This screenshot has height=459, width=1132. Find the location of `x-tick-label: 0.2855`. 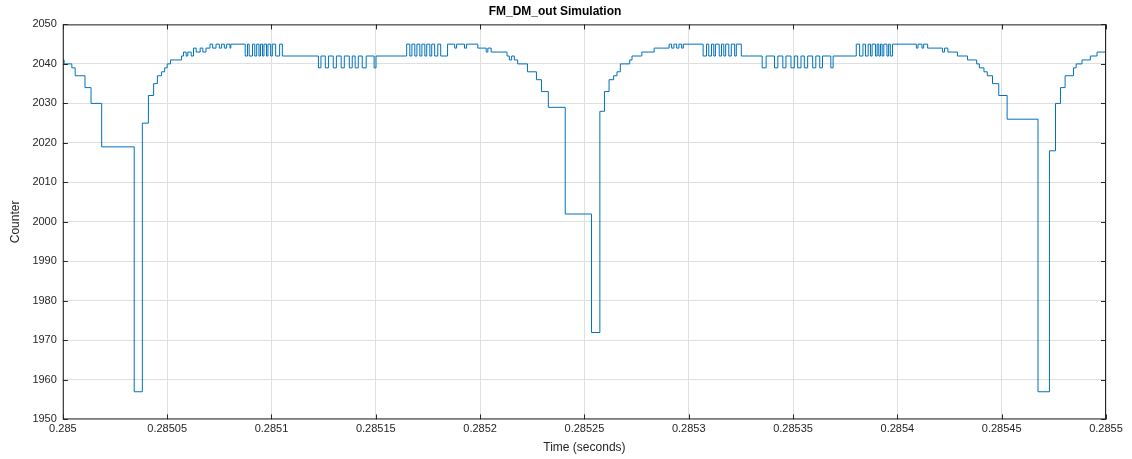

x-tick-label: 0.2855 is located at coordinates (1106, 428).